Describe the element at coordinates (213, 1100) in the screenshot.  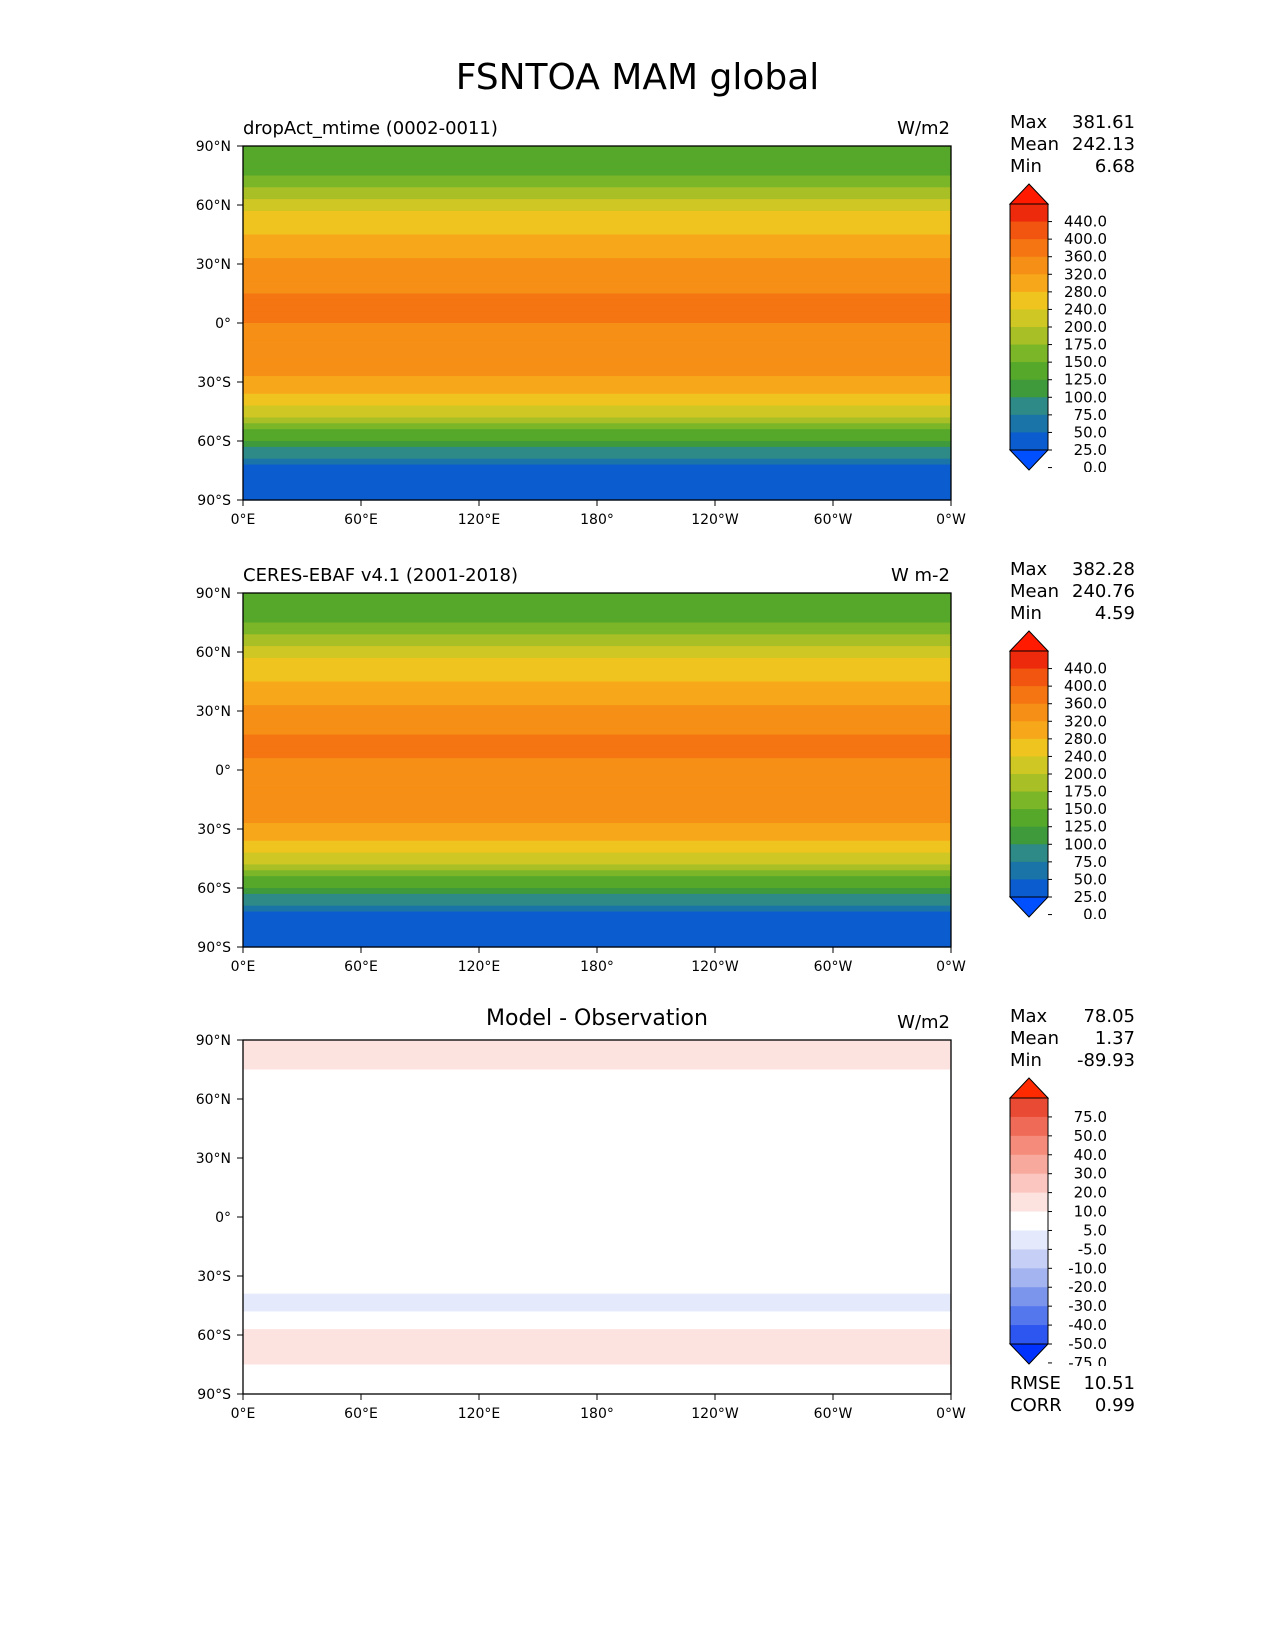
I see `lat-tick-label: 60°N` at that location.